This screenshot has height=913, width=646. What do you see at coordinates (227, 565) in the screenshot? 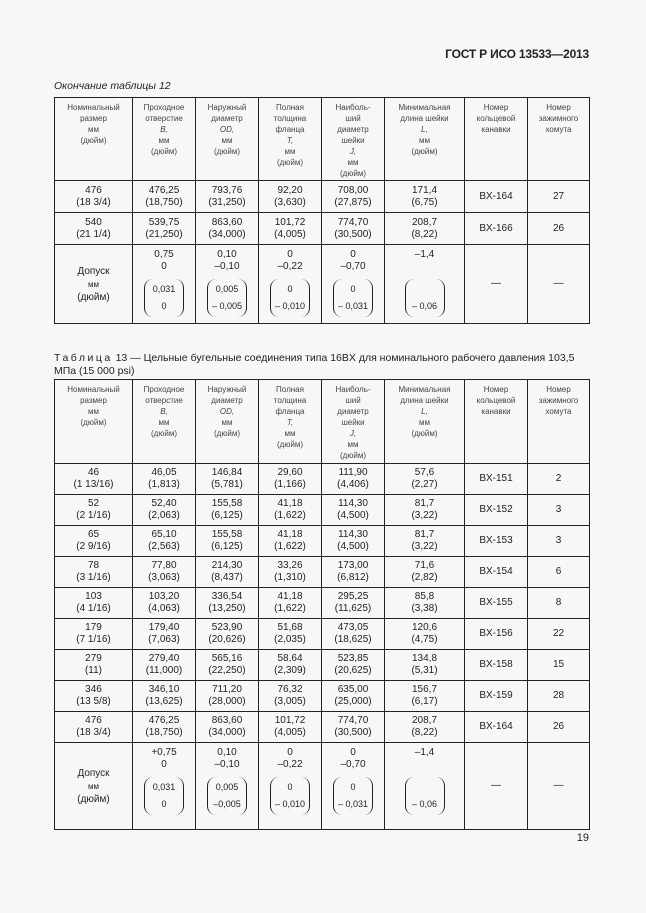
I see `cell-line: 214,30` at bounding box center [227, 565].